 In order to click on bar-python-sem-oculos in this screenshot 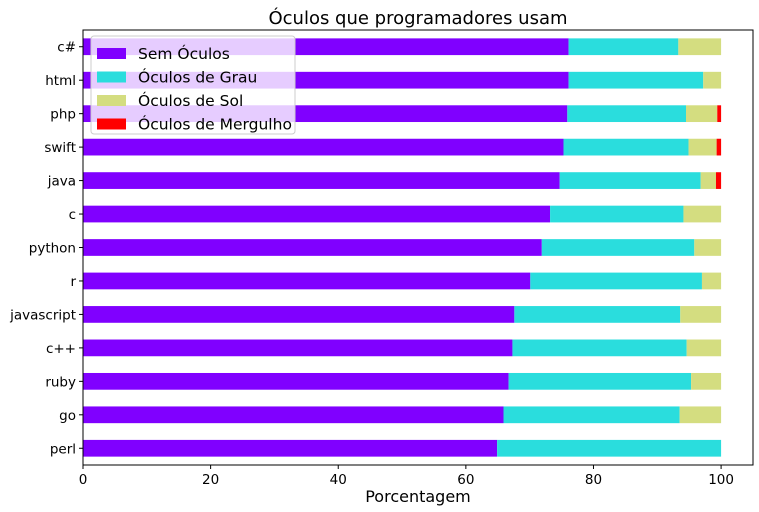, I will do `click(312, 247)`.